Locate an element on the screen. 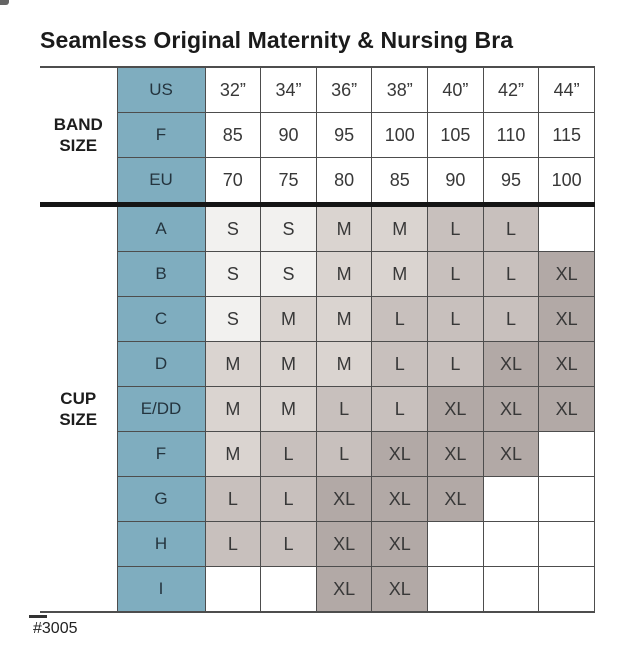  cup-row-header-f: F is located at coordinates (161, 454).